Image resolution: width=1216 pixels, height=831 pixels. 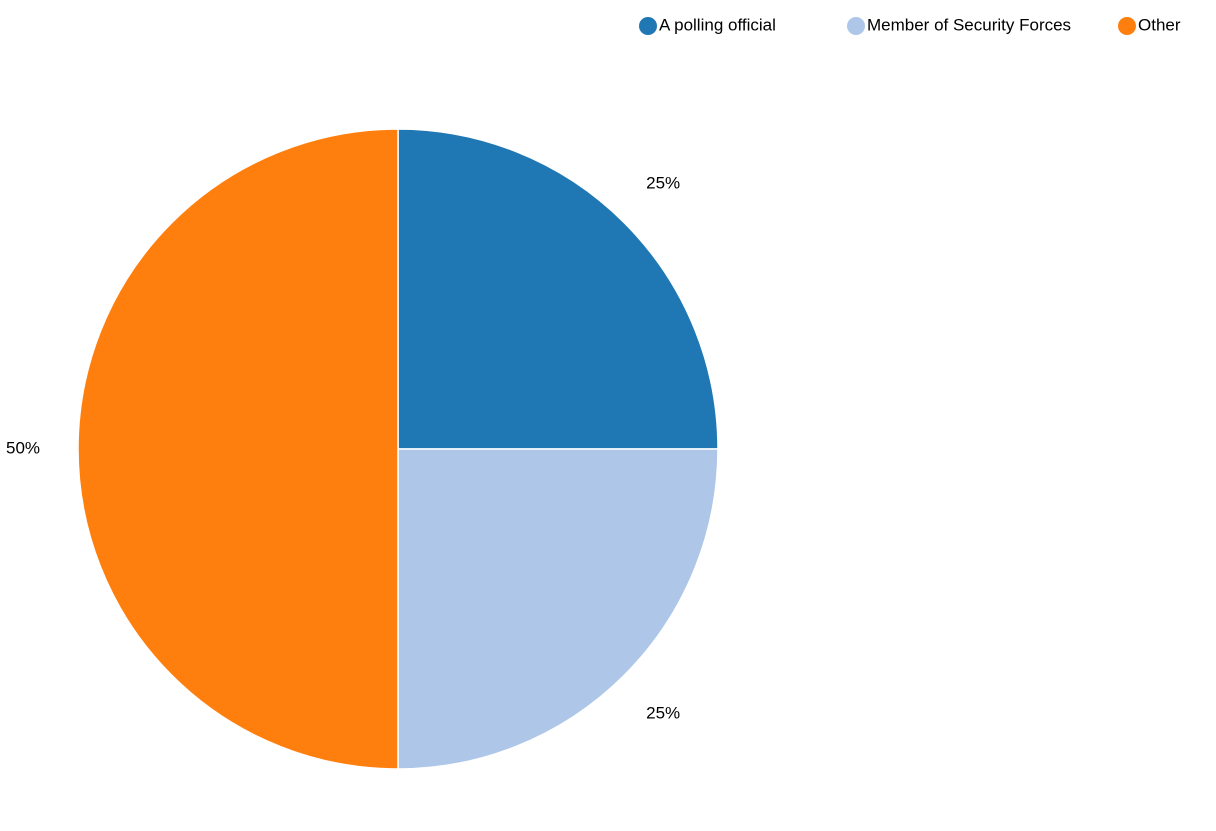 I want to click on legend-label: Member of Security Forces, so click(x=969, y=24).